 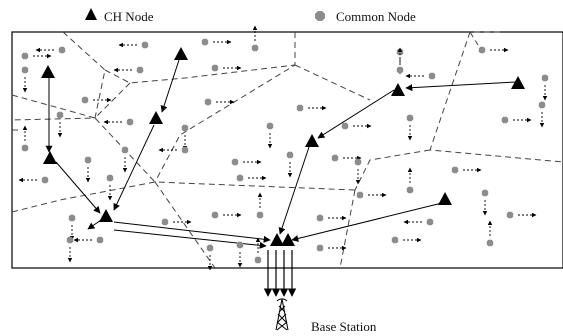 I want to click on legend-ch-icon, so click(x=91, y=14).